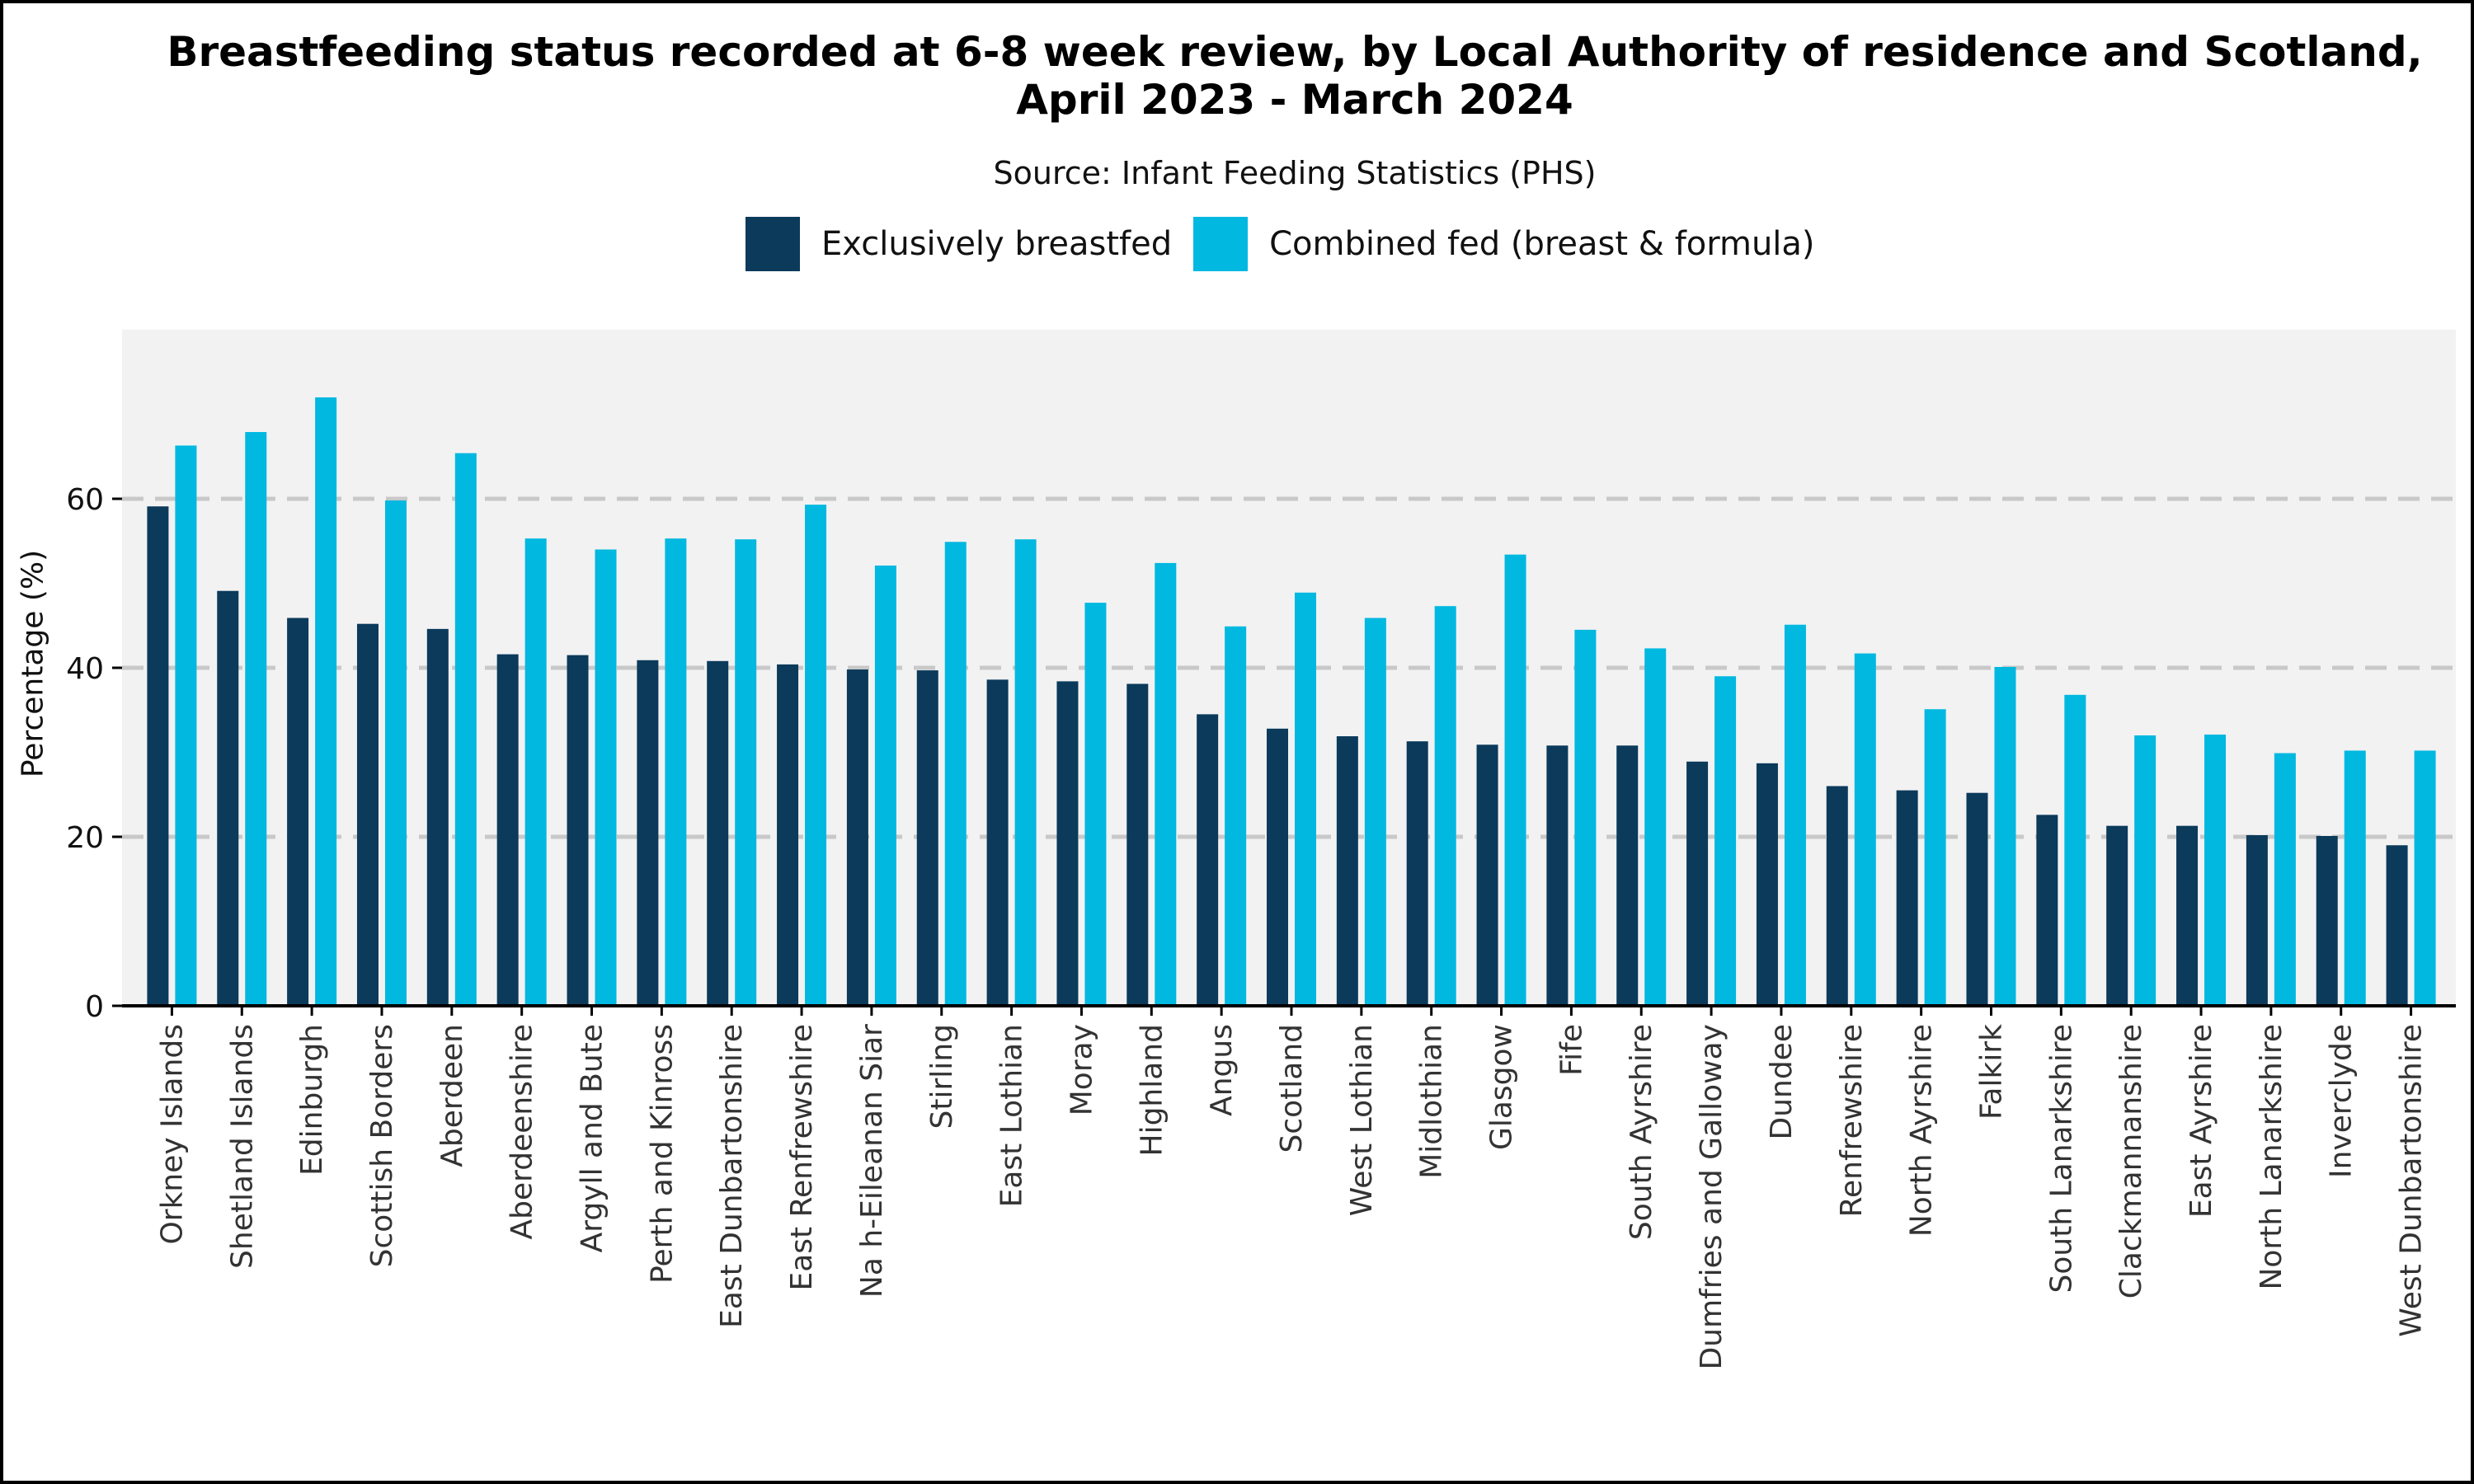 This screenshot has width=2474, height=1484. I want to click on chart-title-line2: April 2023 - March 2024, so click(1294, 100).